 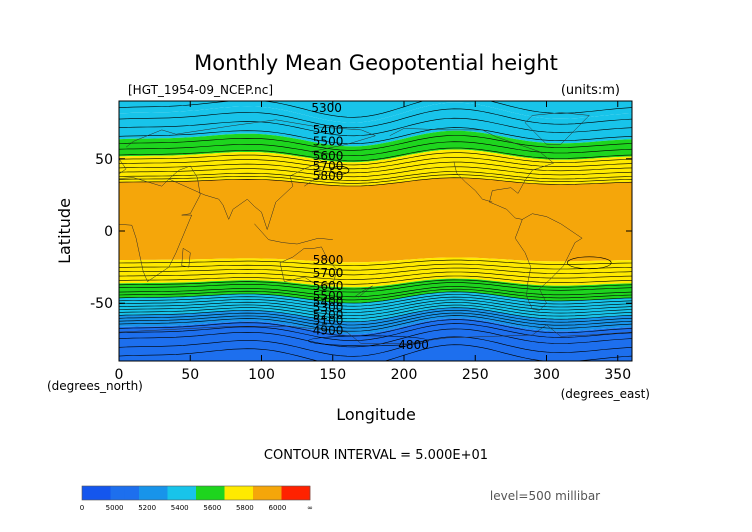 What do you see at coordinates (545, 496) in the screenshot?
I see `level-label: level=500 millibar` at bounding box center [545, 496].